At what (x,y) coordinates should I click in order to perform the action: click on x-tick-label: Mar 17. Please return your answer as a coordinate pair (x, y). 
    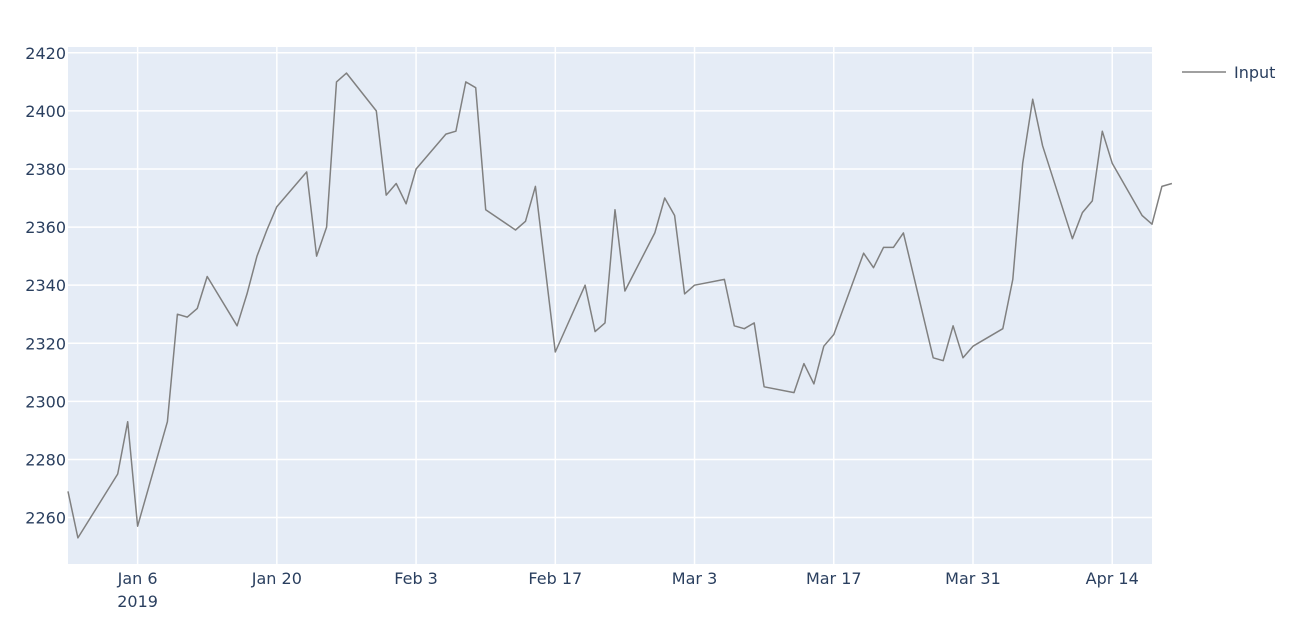
    Looking at the image, I should click on (834, 578).